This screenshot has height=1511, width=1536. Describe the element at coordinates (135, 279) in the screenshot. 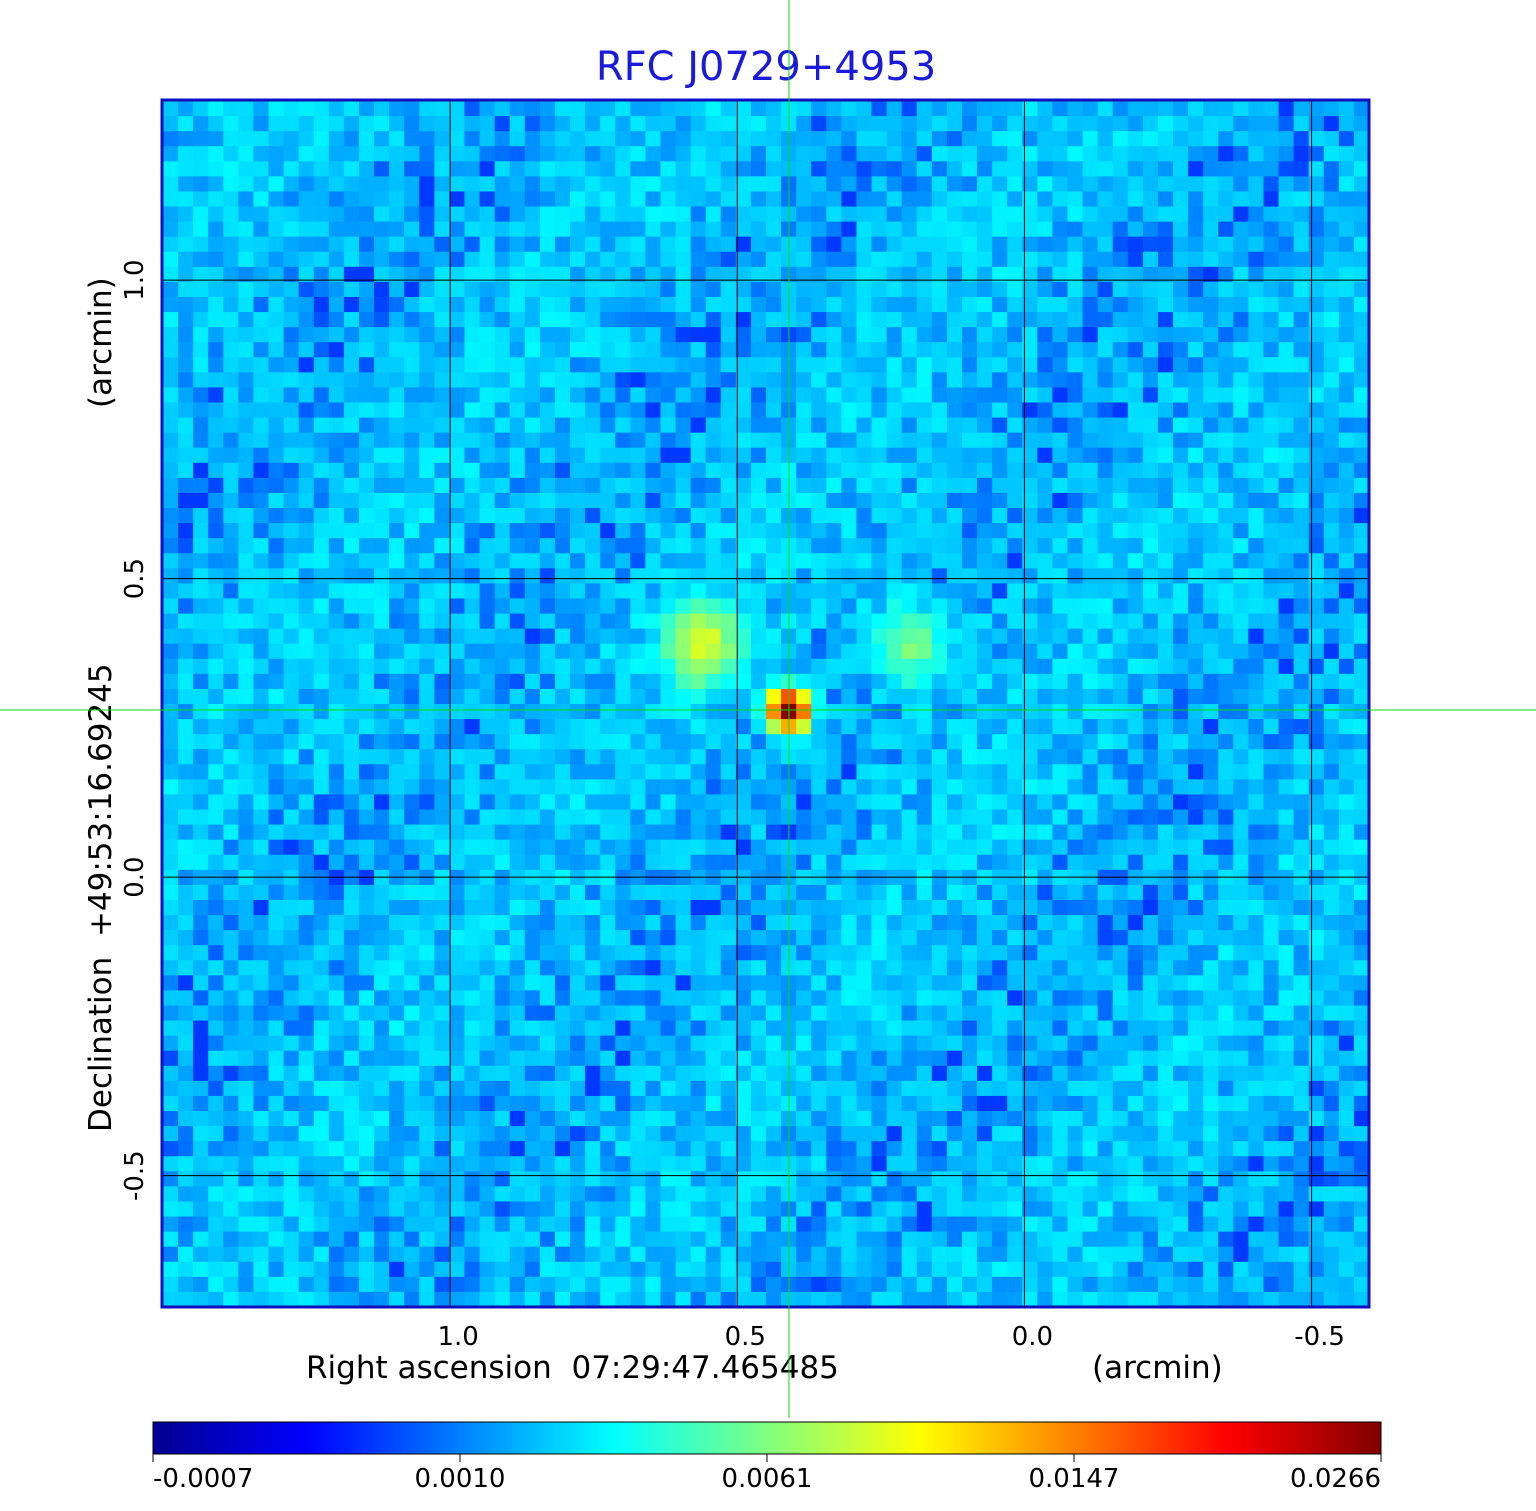

I see `y-tick-label: 1.0` at that location.